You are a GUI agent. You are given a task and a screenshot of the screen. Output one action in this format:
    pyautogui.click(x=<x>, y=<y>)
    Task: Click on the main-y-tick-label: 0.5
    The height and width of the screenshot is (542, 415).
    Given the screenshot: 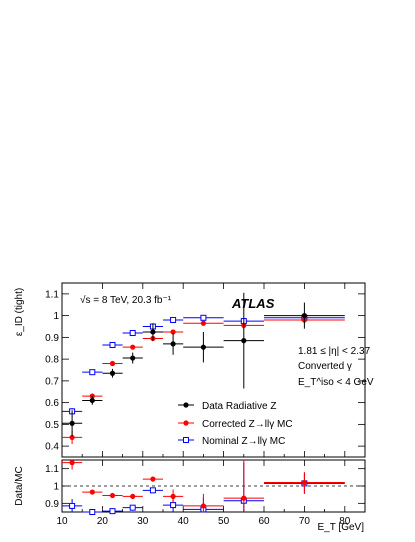 What is the action you would take?
    pyautogui.click(x=52, y=425)
    